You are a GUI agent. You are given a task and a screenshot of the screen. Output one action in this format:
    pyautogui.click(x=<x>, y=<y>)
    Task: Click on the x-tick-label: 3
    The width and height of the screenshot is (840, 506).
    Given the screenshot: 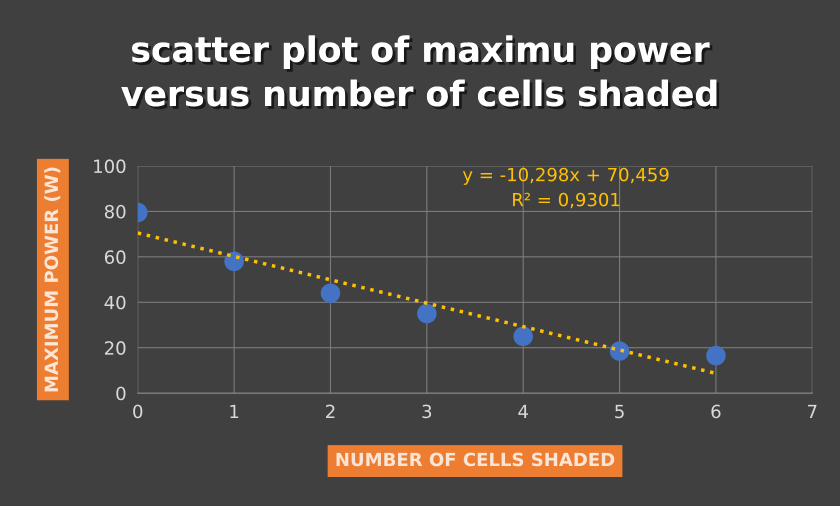 What is the action you would take?
    pyautogui.click(x=427, y=411)
    